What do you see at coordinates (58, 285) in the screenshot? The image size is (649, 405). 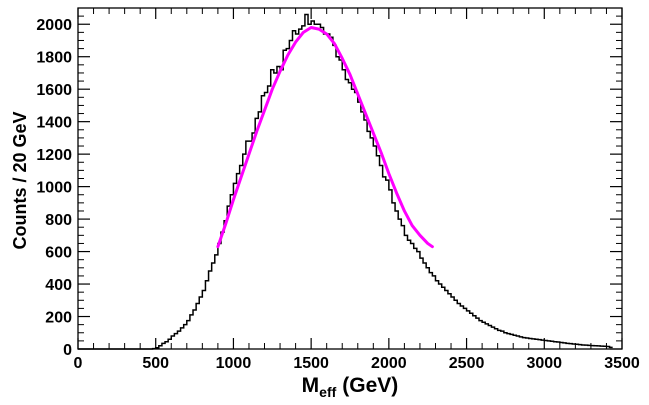 I see `y-tick-label: 400` at bounding box center [58, 285].